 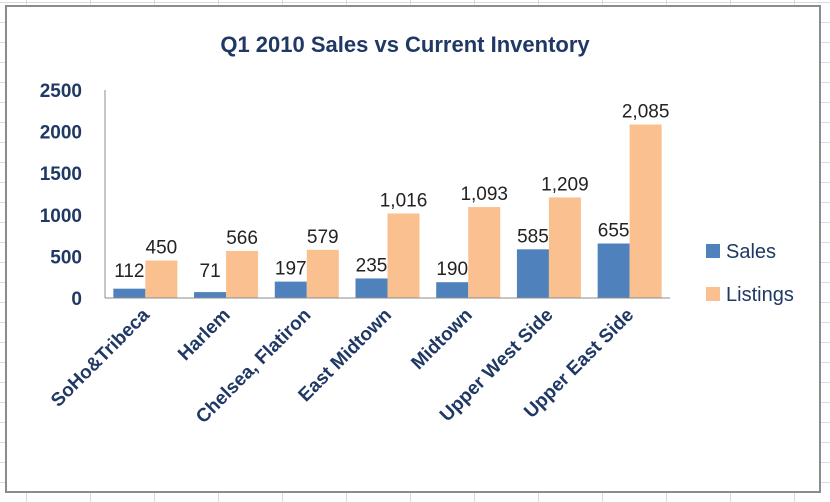 What do you see at coordinates (533, 236) in the screenshot?
I see `data-label-sales: 585` at bounding box center [533, 236].